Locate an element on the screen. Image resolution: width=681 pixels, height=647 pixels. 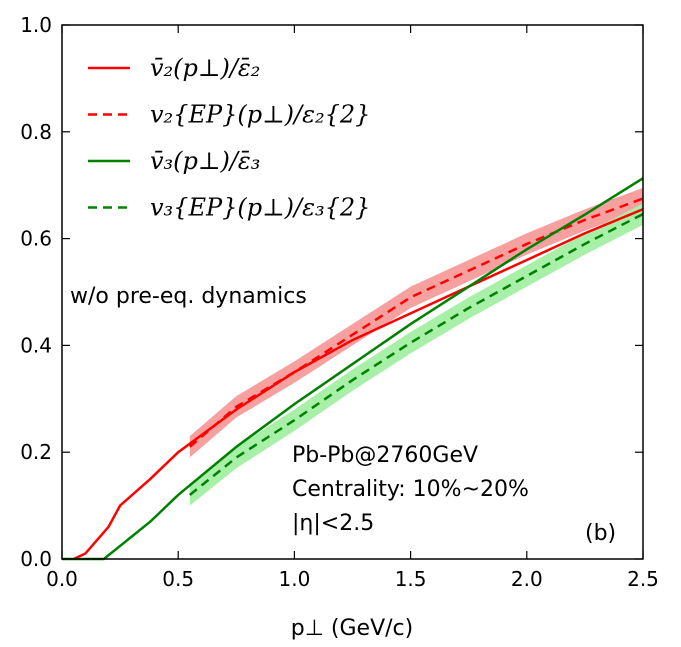
x-axis-label: p⊥ (GeV/c) is located at coordinates (352, 628).